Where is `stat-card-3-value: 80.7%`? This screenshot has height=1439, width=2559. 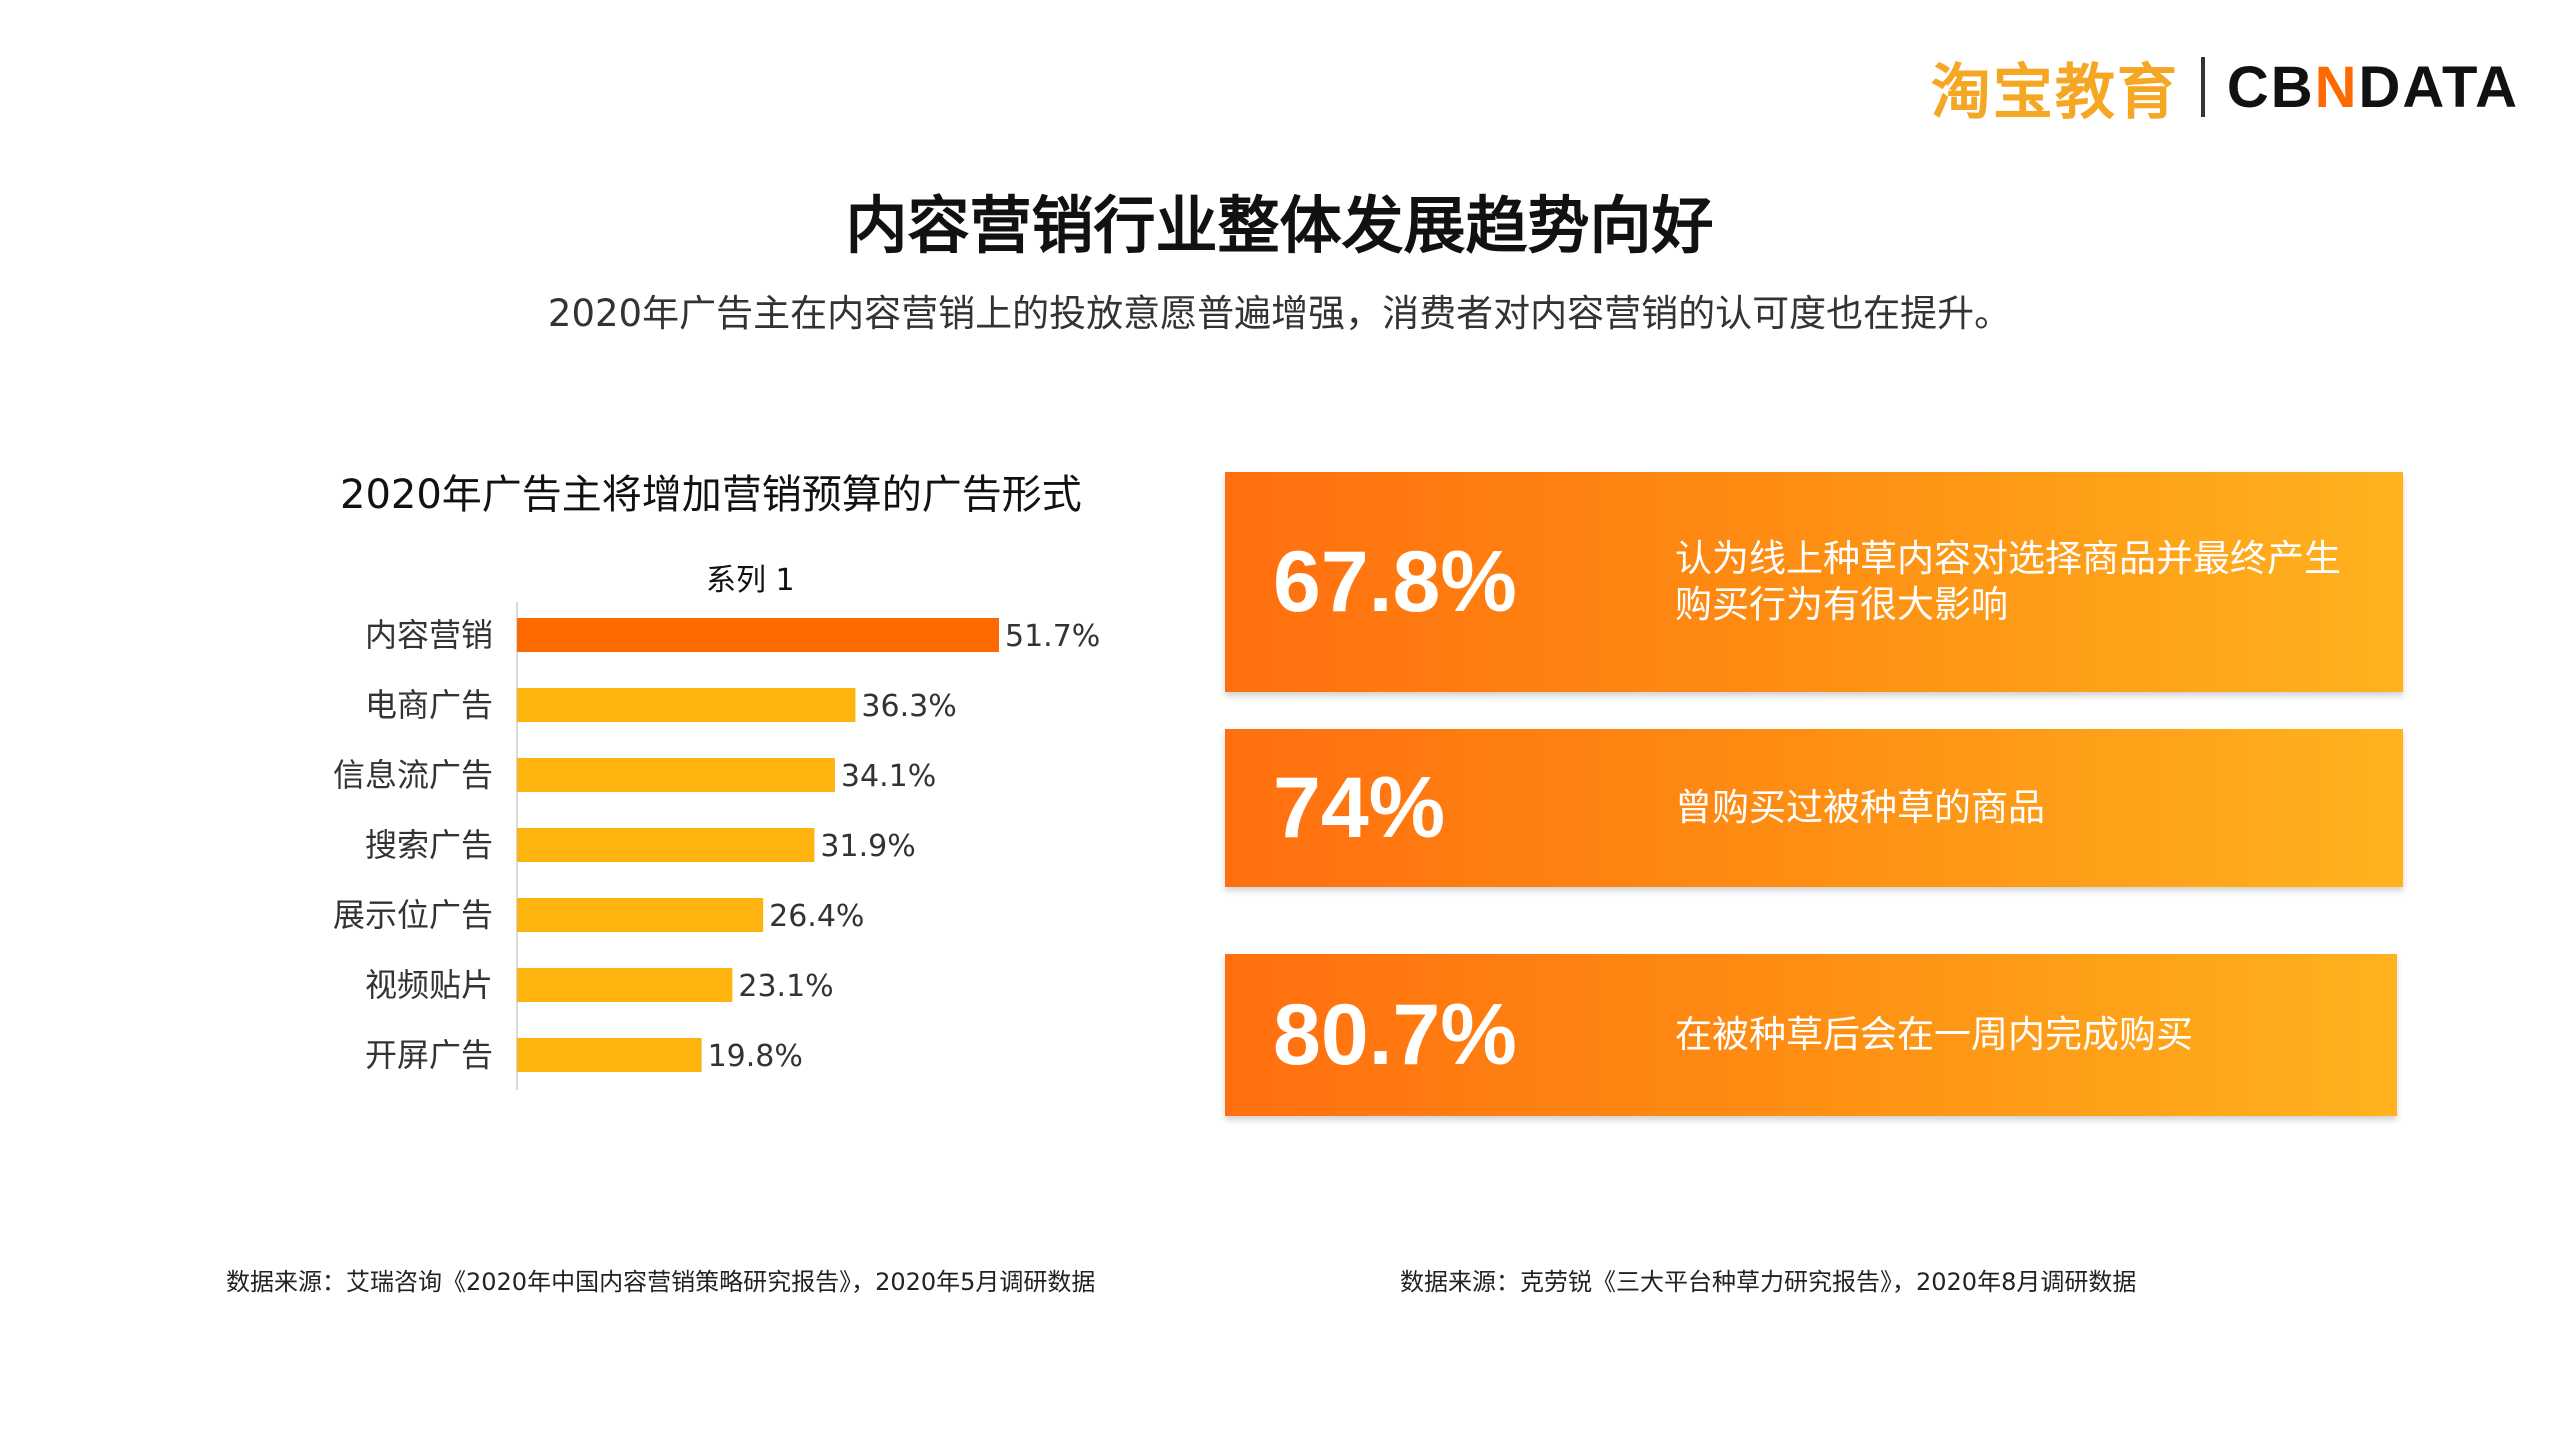 stat-card-3-value: 80.7% is located at coordinates (1395, 1034).